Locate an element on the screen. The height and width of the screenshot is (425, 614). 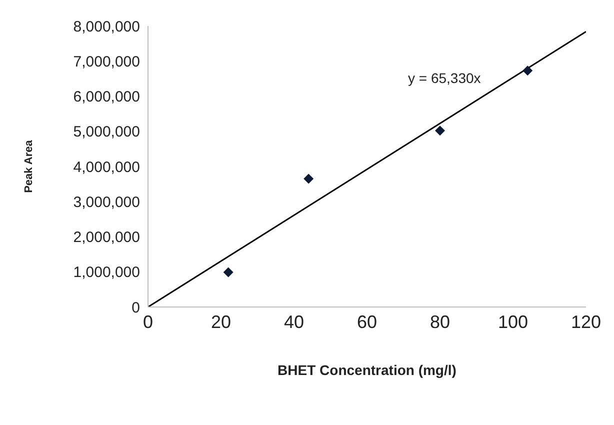
y-tick-label: 7,000,000 is located at coordinates (106, 61).